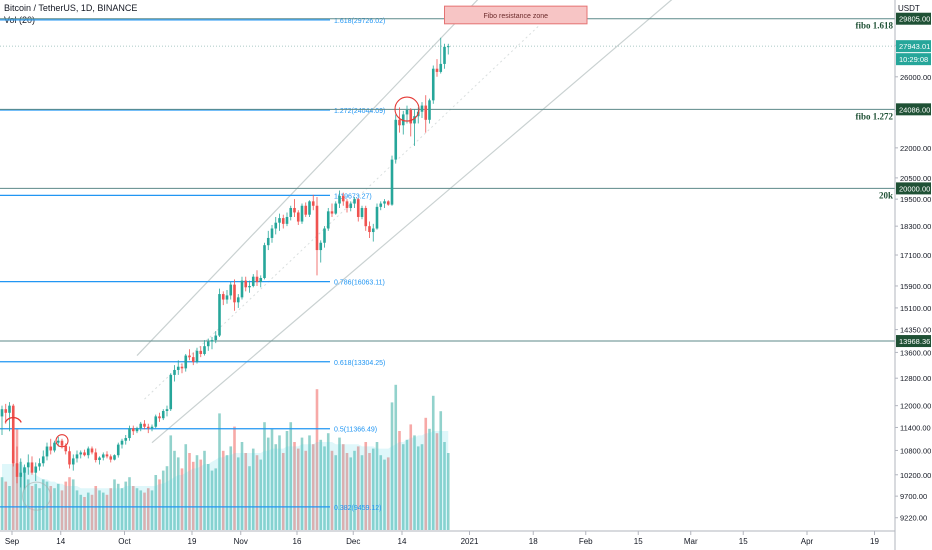  Describe the element at coordinates (913, 496) in the screenshot. I see `y-tick-label: 9700.00` at that location.